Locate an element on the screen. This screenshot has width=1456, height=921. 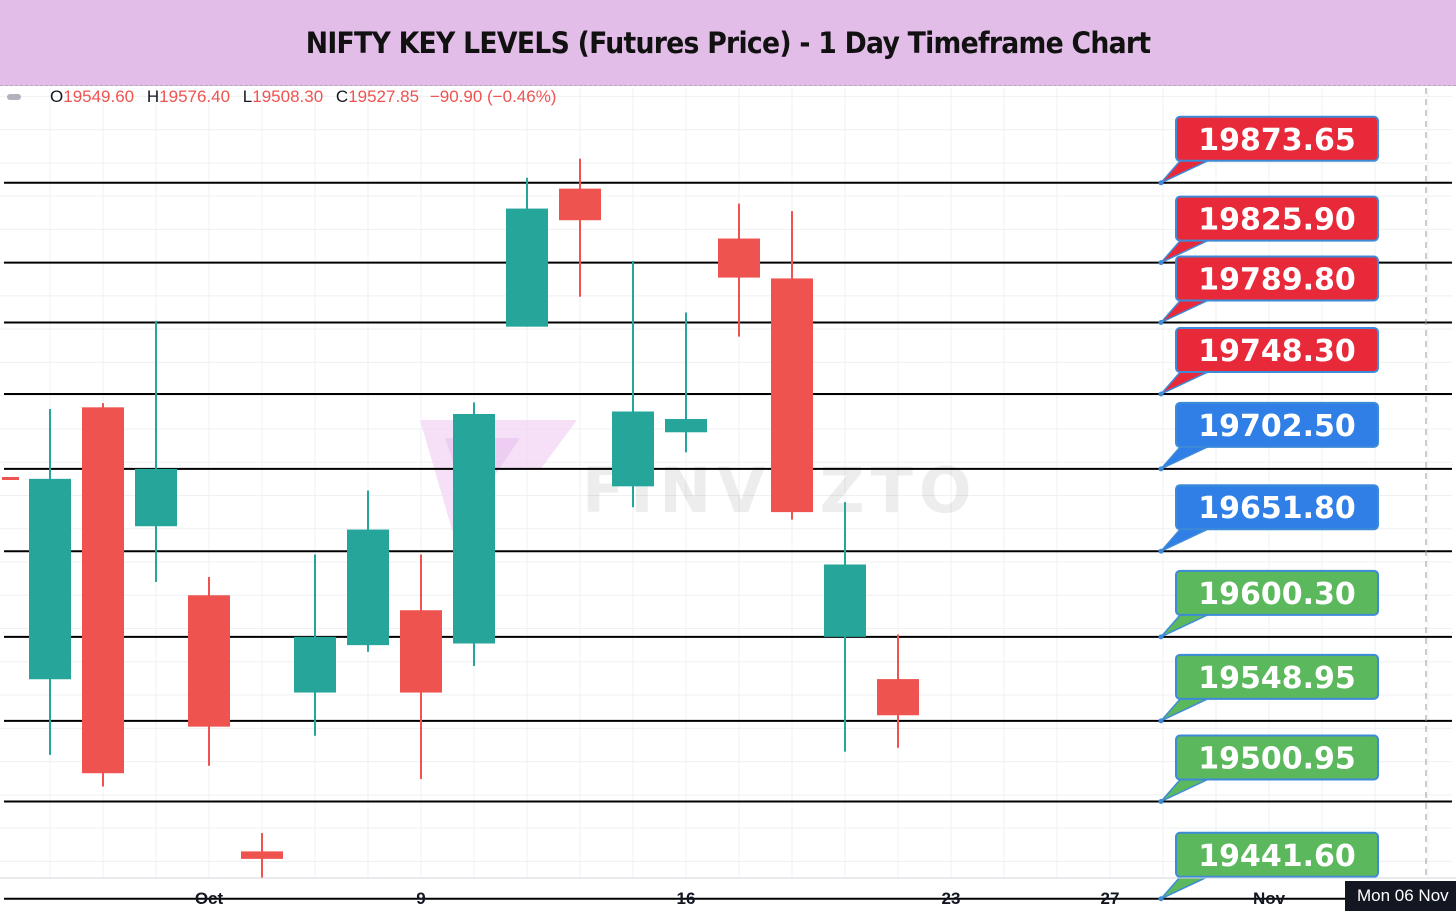
key-level-value: 19500.95 is located at coordinates (1277, 758).